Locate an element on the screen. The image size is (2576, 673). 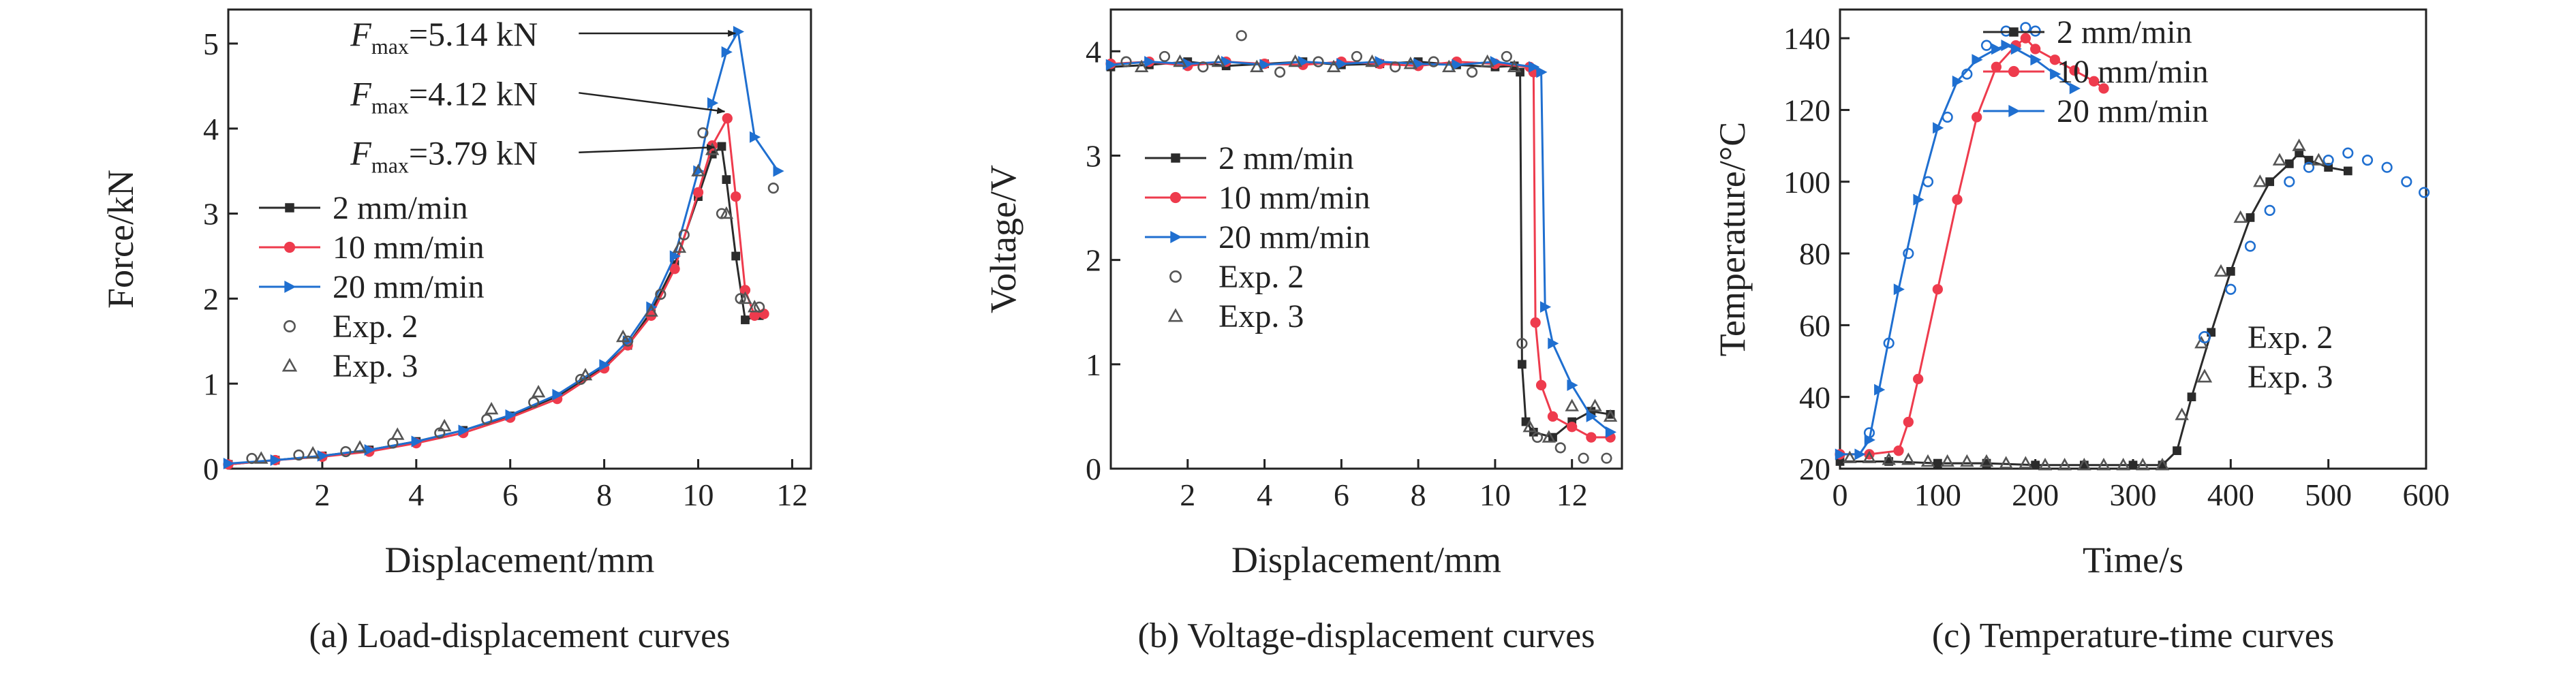
y-tick-label: 100 is located at coordinates (1806, 182).